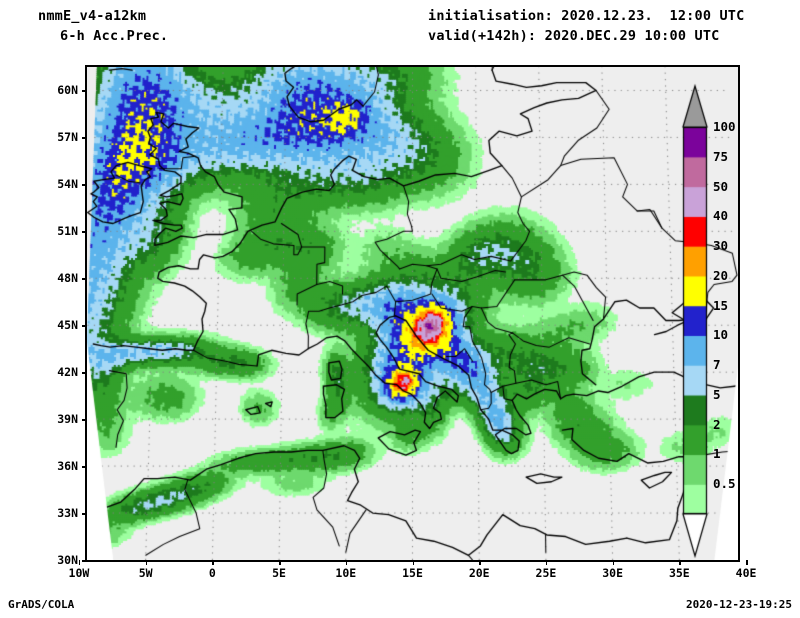  I want to click on render-timestamp: 2020-12-23-19:25, so click(739, 604).